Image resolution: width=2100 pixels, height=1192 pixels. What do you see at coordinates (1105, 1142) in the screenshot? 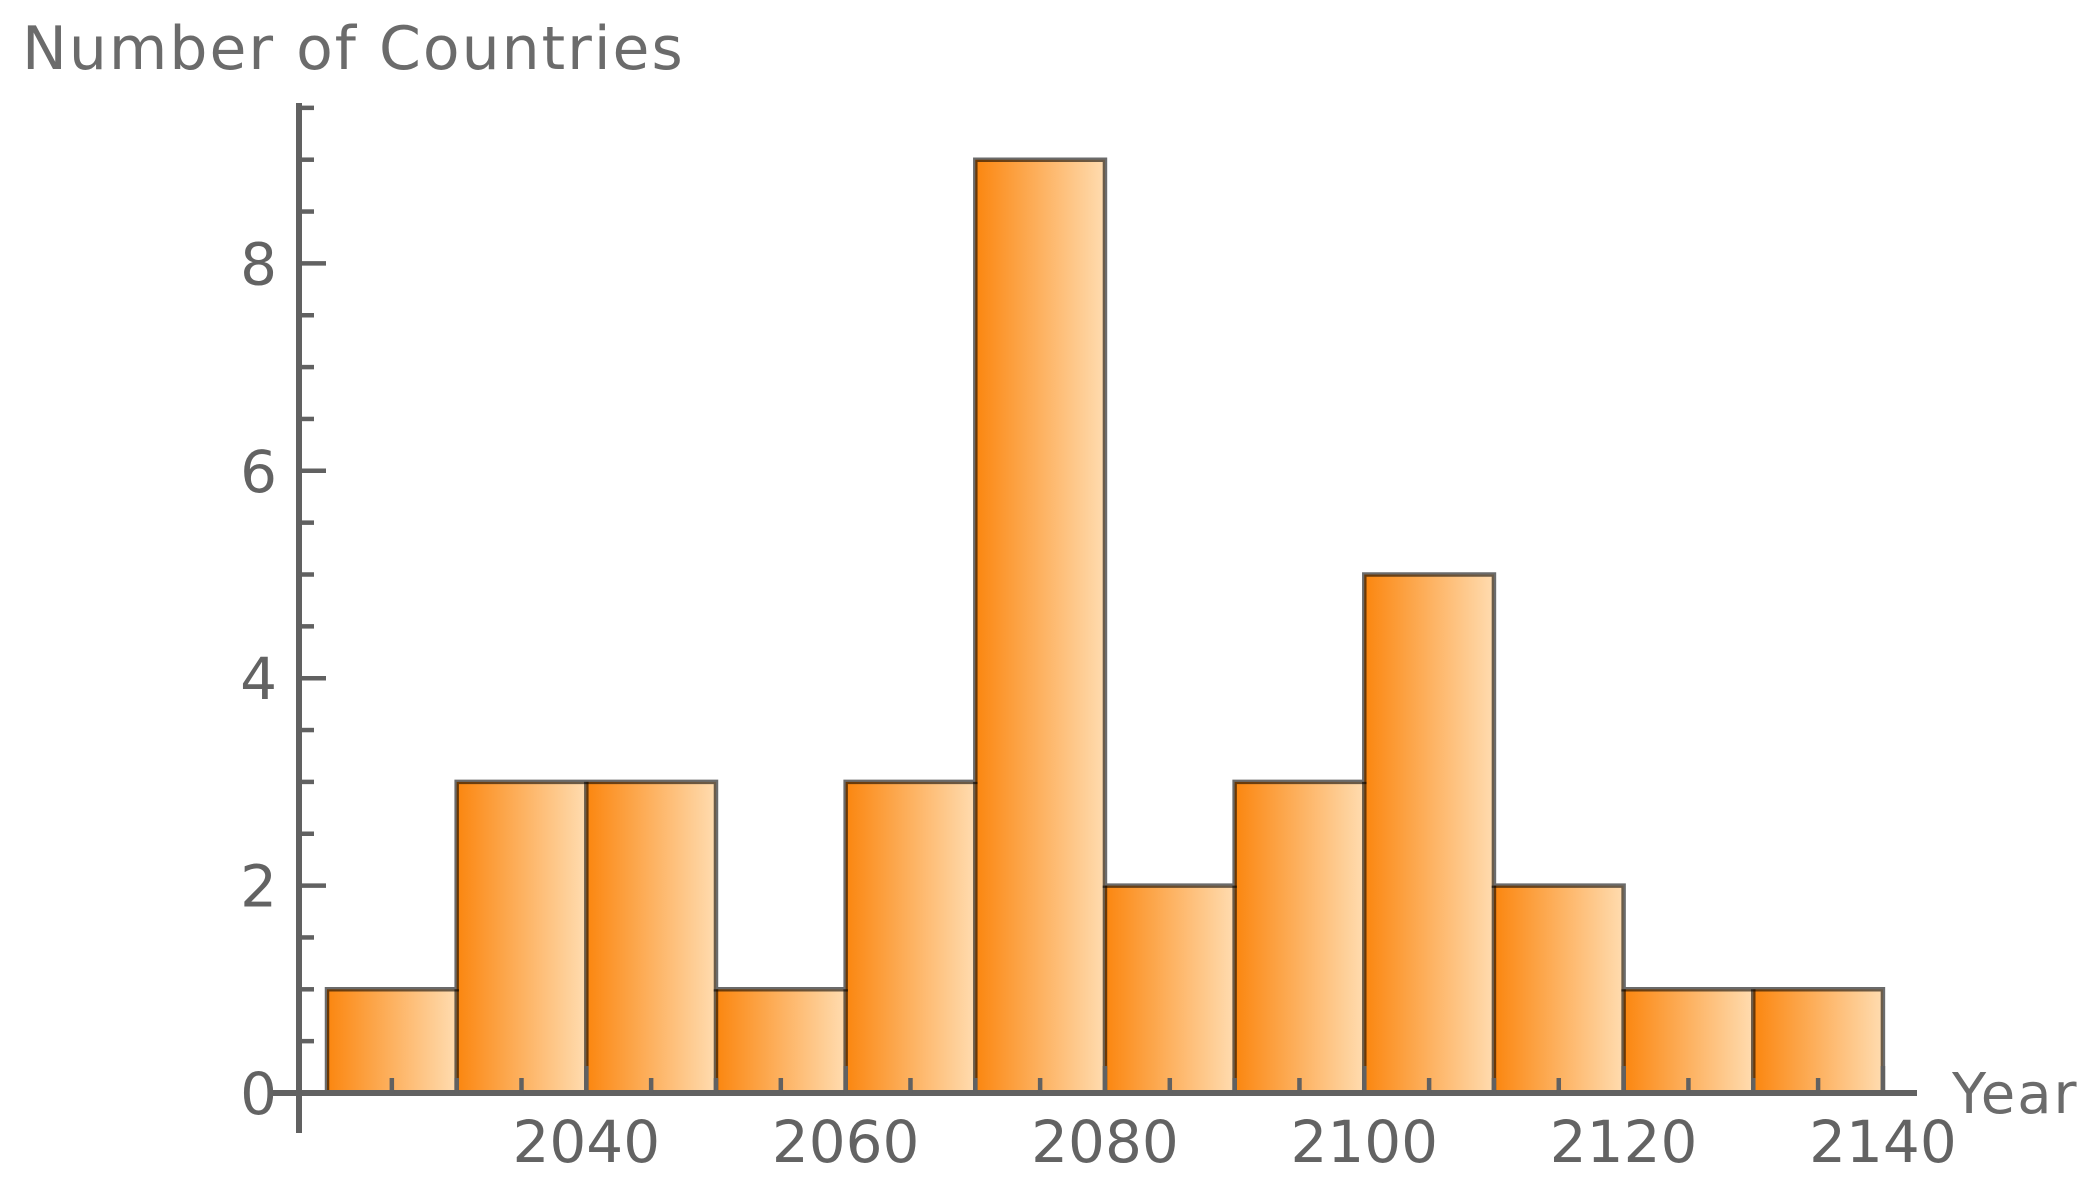
I see `x-tick-label-2080: 2080` at bounding box center [1105, 1142].